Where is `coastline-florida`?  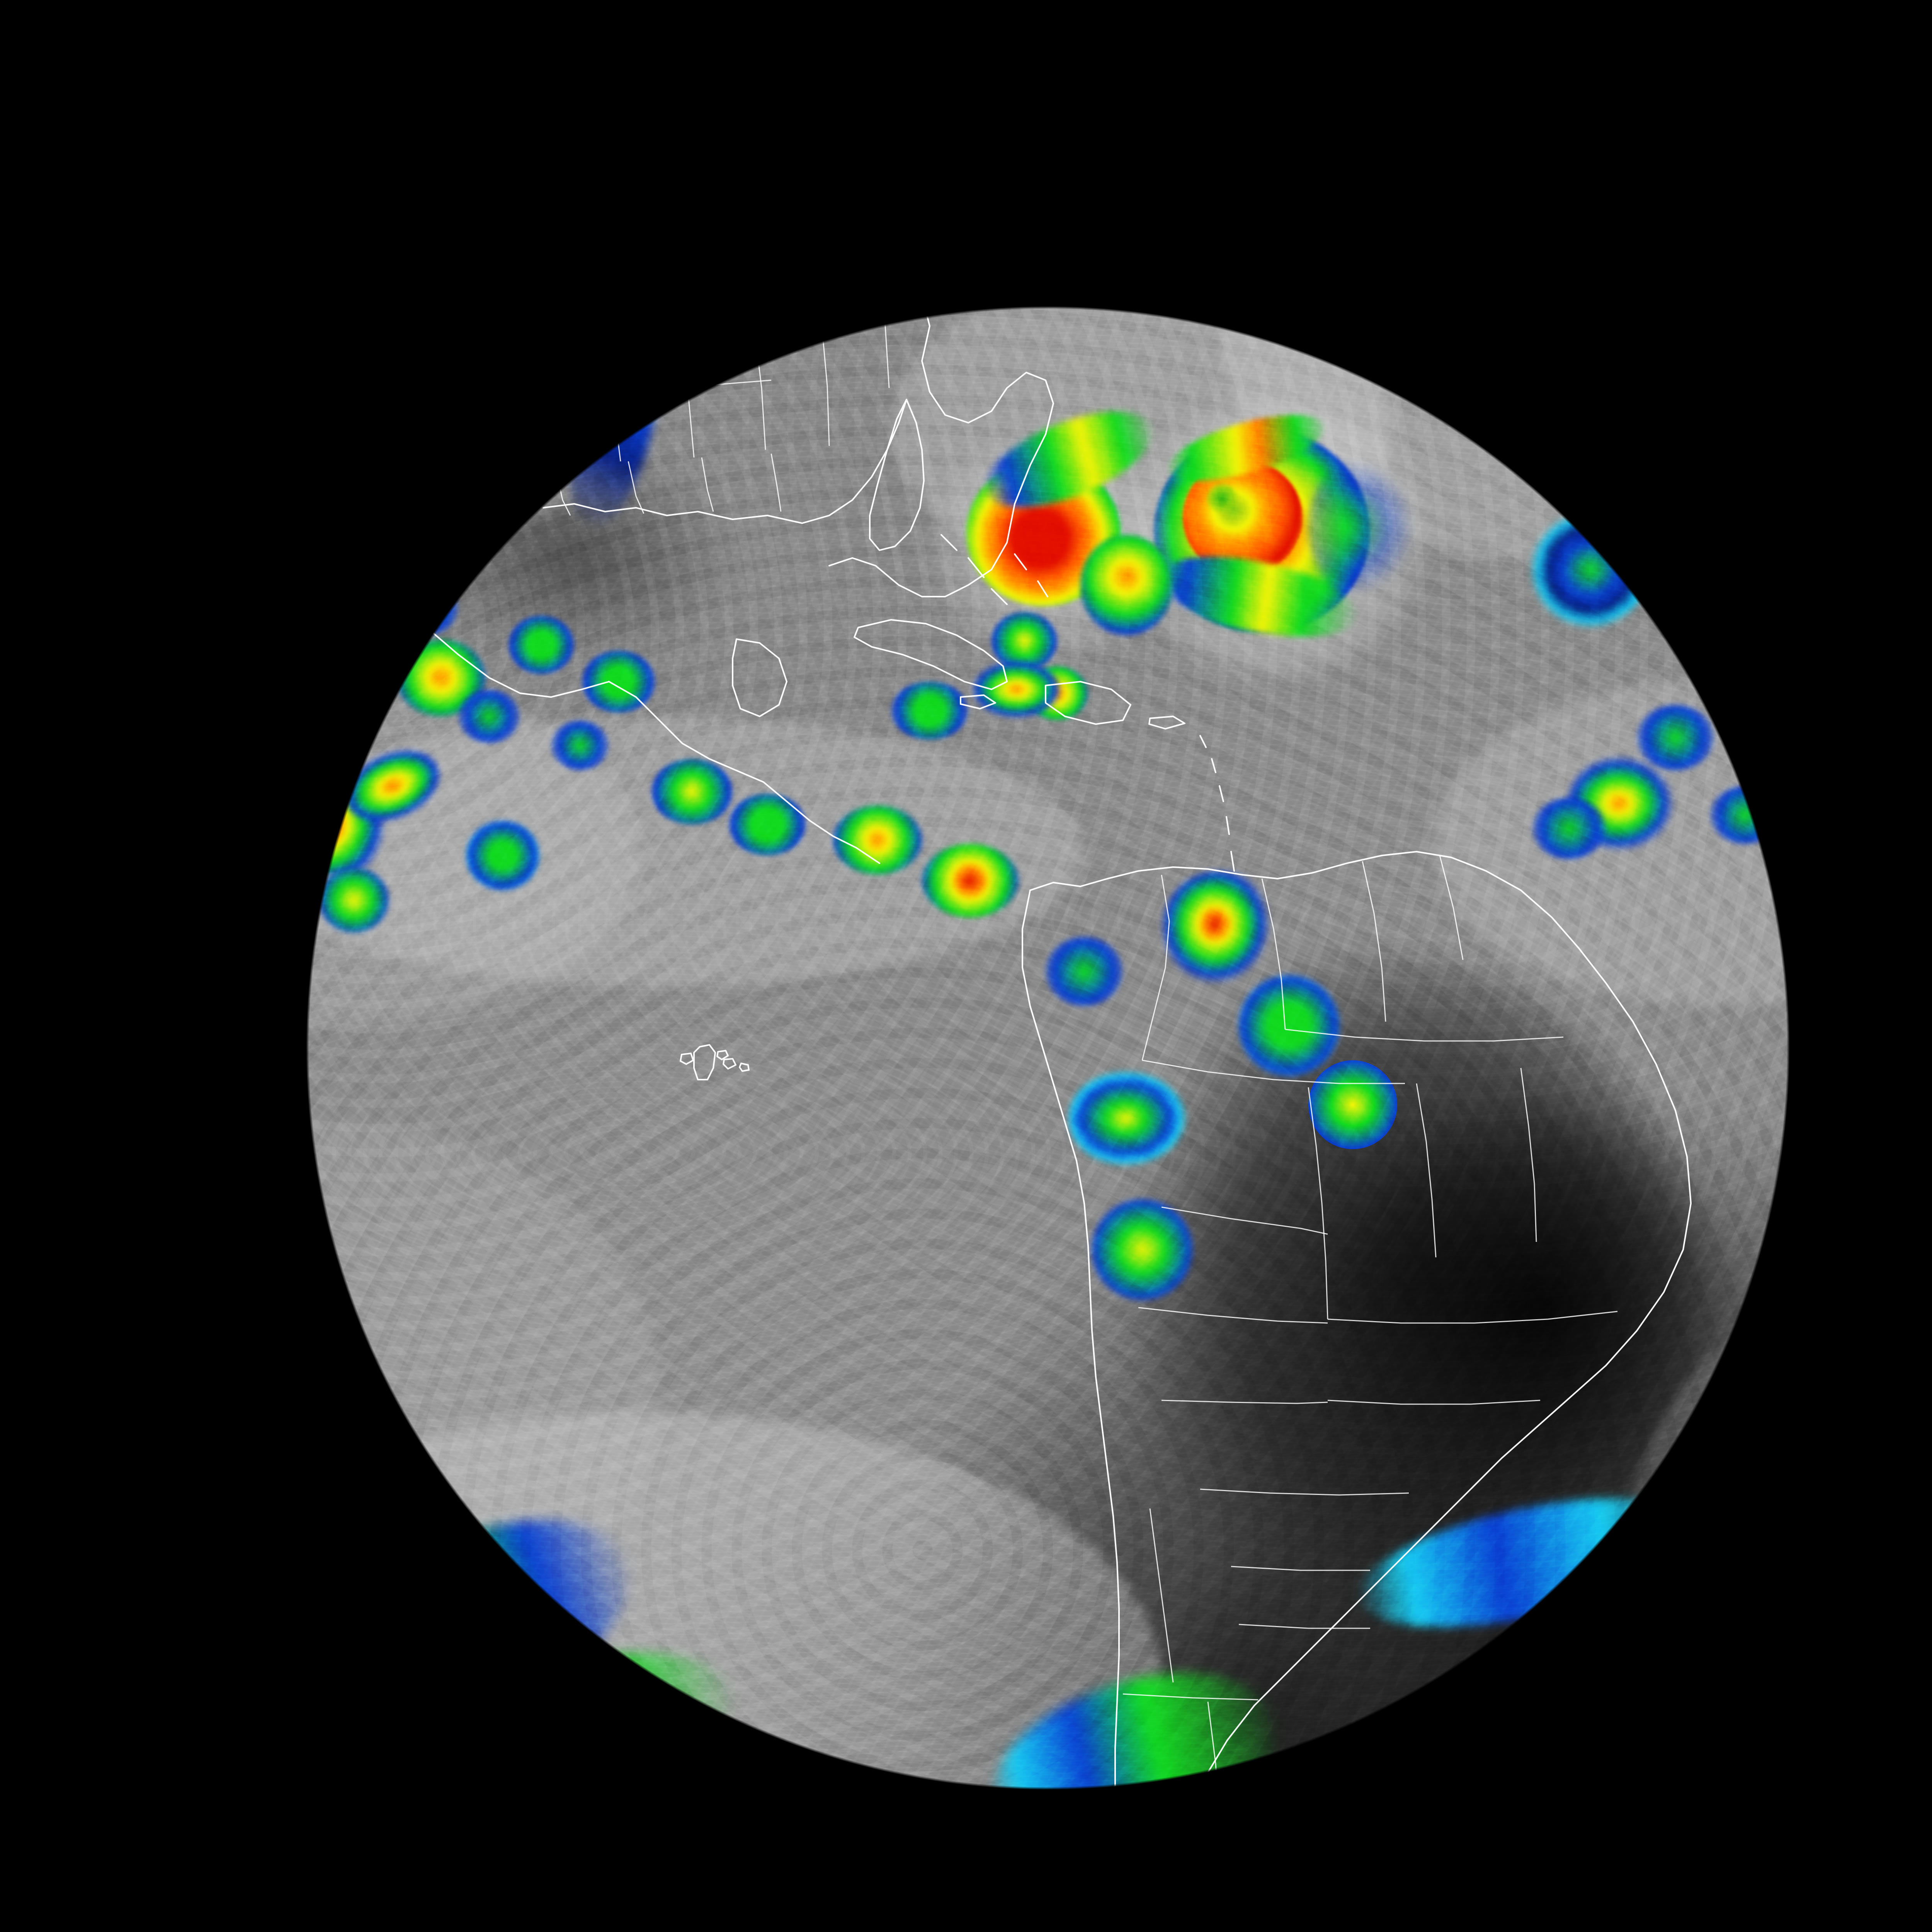 coastline-florida is located at coordinates (897, 475).